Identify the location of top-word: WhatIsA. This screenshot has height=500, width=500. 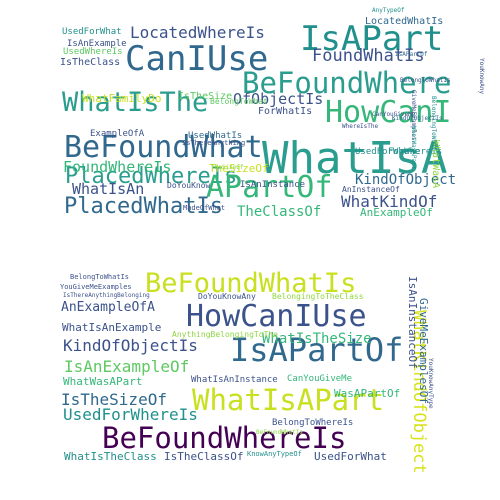
(355, 158).